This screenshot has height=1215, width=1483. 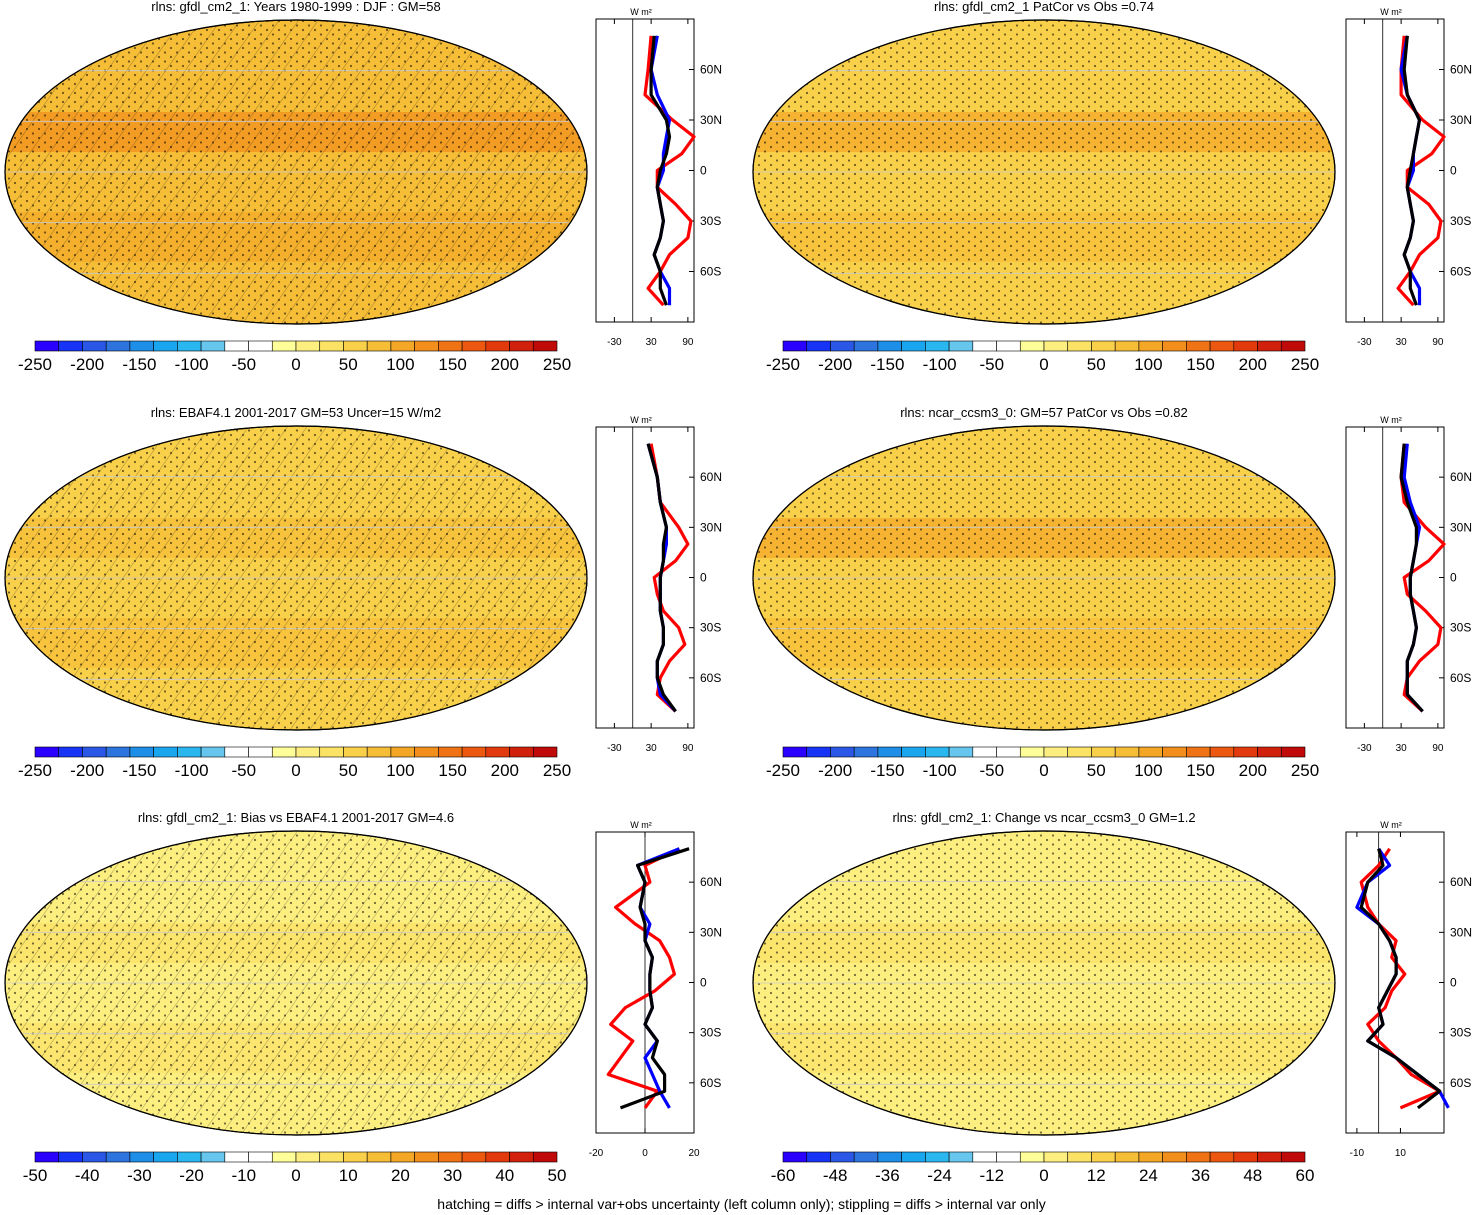 I want to click on colorbar-tick-label: 60, so click(x=1305, y=1175).